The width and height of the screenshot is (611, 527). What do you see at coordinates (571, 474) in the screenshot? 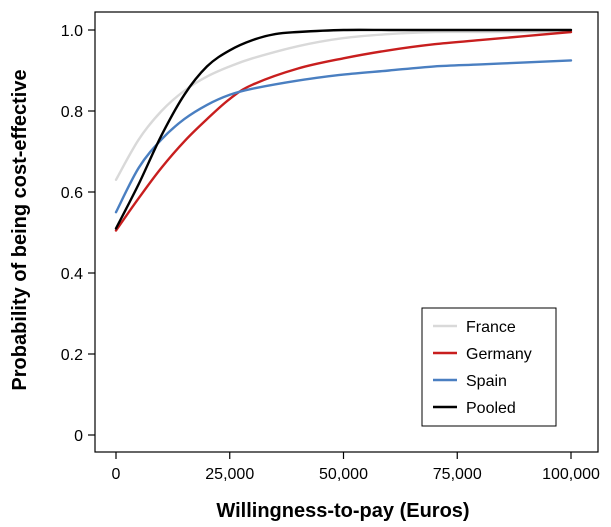
I see `x-tick-label: 100,000` at bounding box center [571, 474].